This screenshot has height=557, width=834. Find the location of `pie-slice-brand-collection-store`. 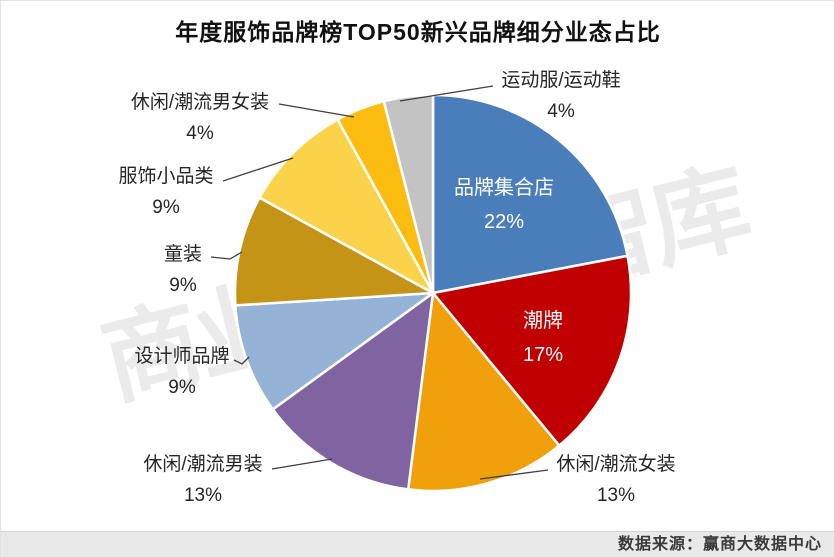

pie-slice-brand-collection-store is located at coordinates (530, 194).